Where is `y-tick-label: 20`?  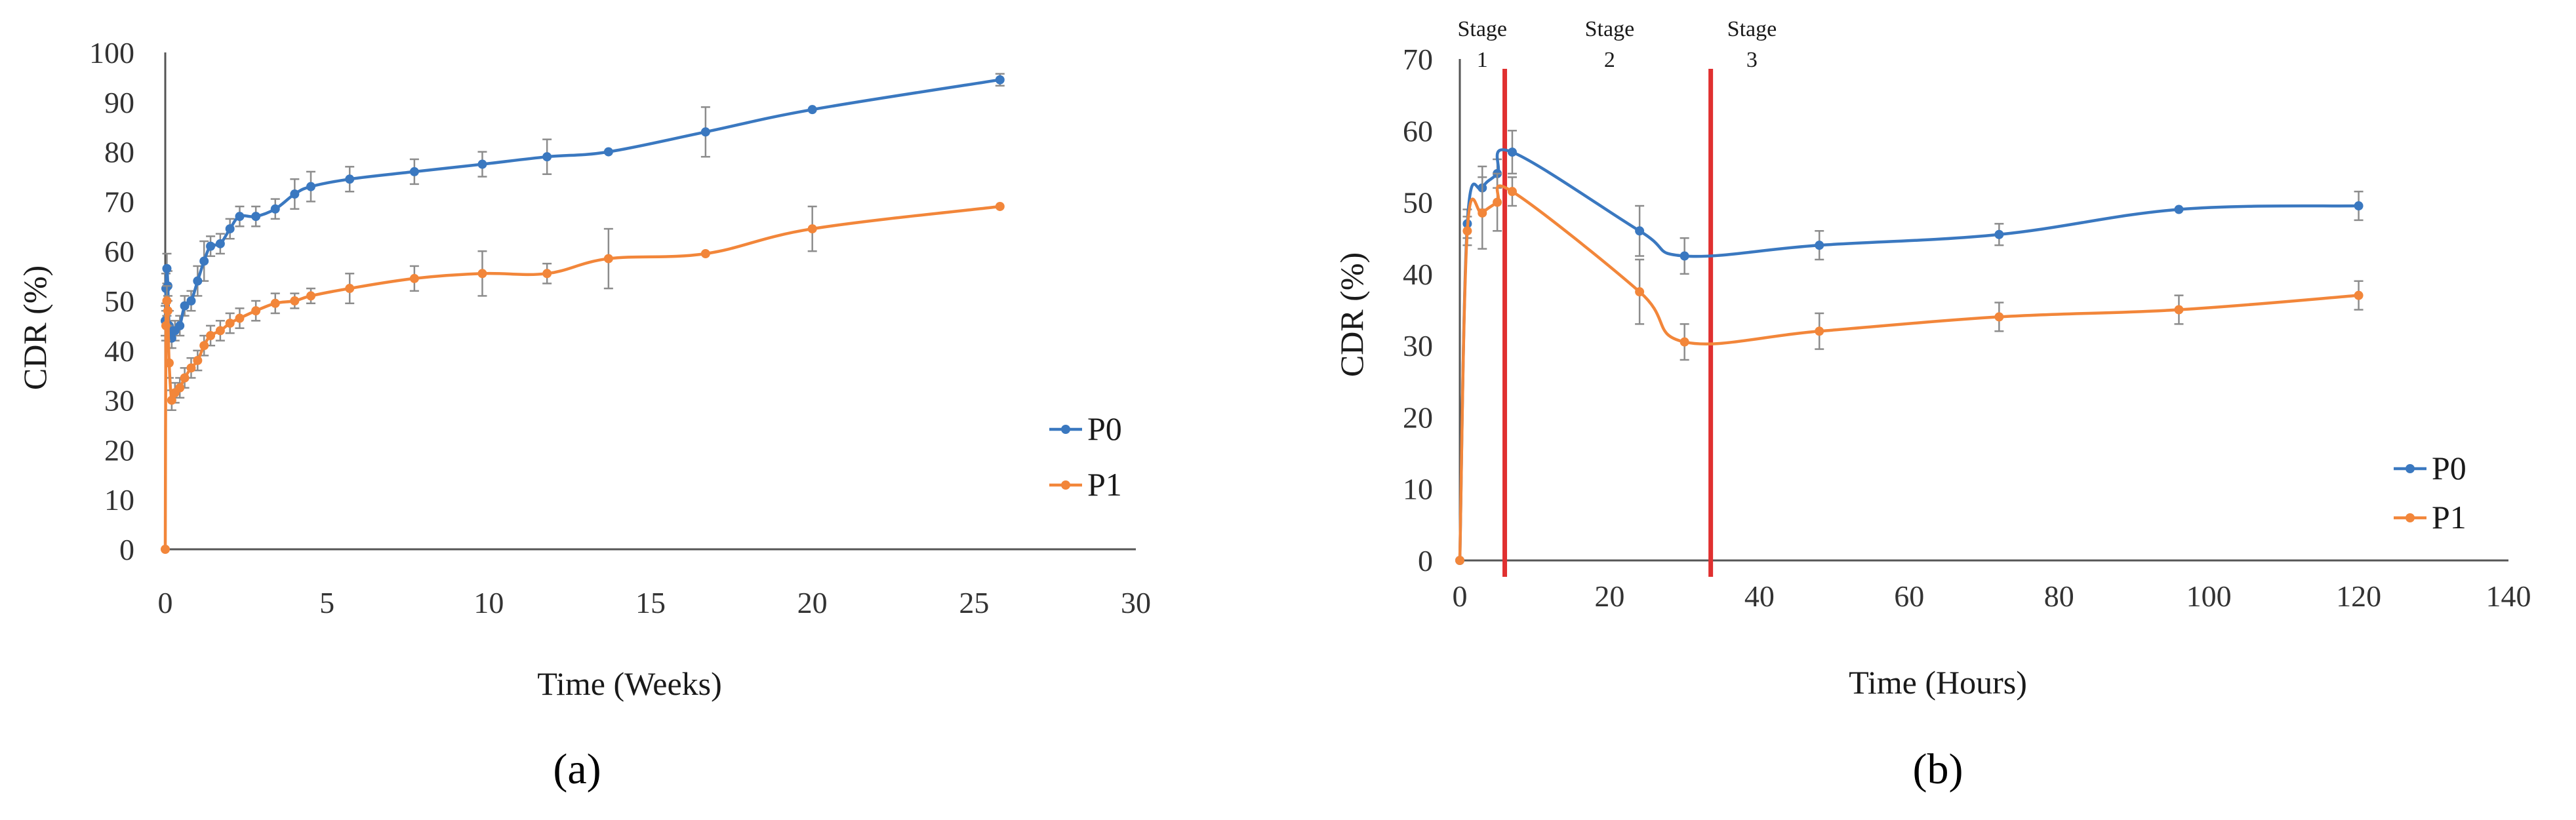
y-tick-label: 20 is located at coordinates (119, 450).